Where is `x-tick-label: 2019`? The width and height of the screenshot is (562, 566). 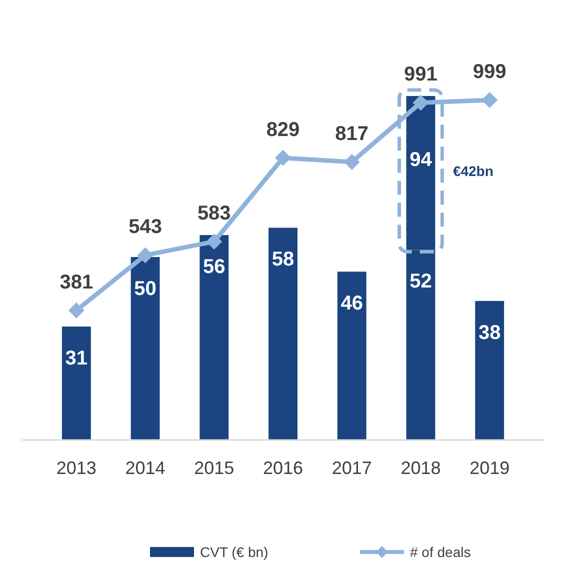
x-tick-label: 2019 is located at coordinates (490, 468).